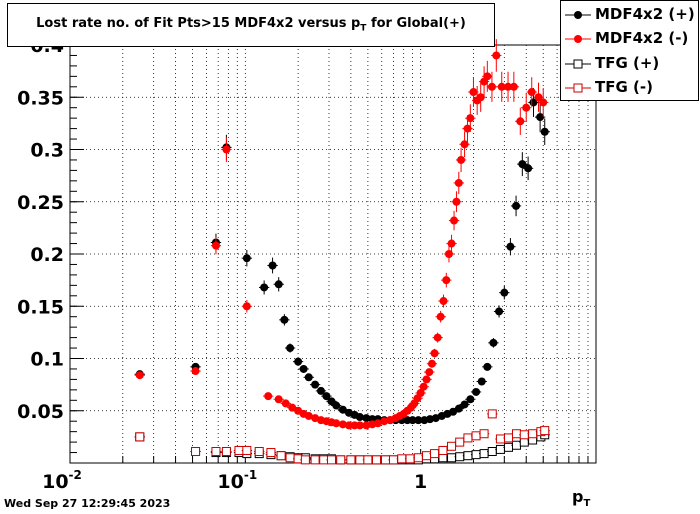 The width and height of the screenshot is (700, 514). I want to click on x-tick-exponent: -1, so click(250, 475).